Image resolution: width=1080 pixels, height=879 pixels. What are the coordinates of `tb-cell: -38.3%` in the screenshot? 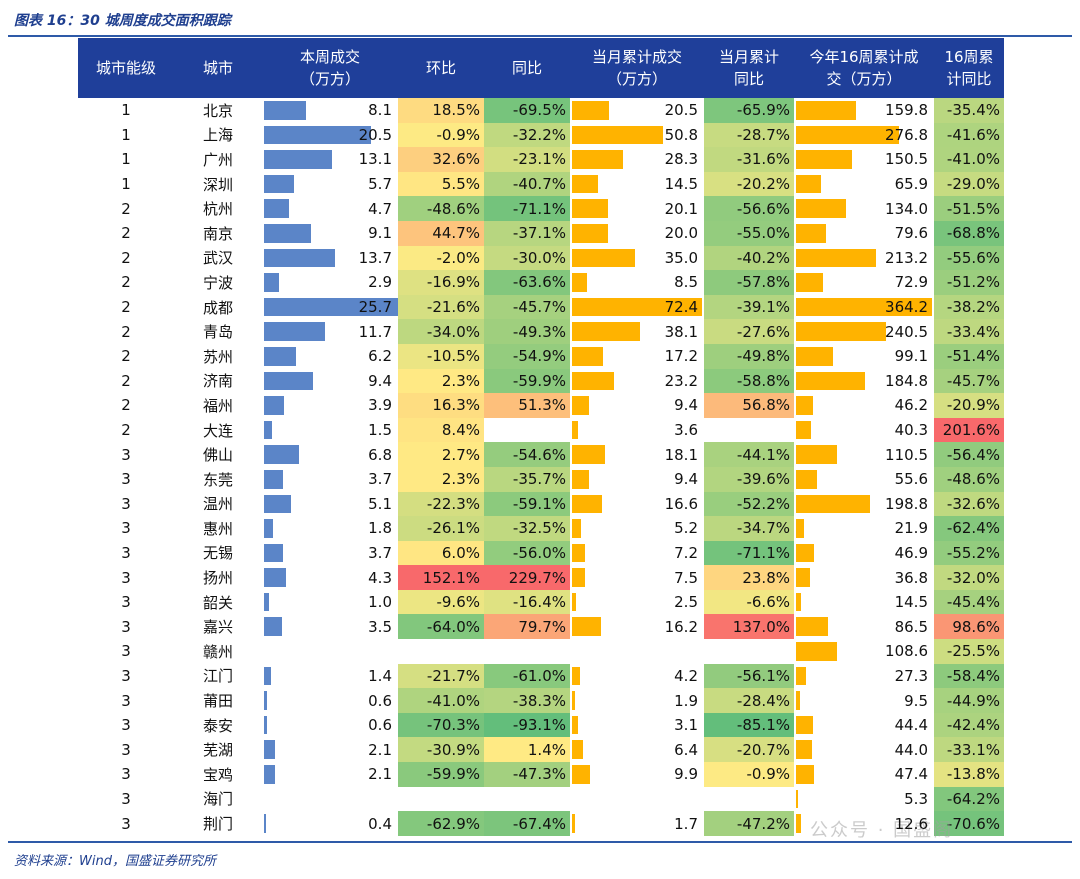 It's located at (527, 700).